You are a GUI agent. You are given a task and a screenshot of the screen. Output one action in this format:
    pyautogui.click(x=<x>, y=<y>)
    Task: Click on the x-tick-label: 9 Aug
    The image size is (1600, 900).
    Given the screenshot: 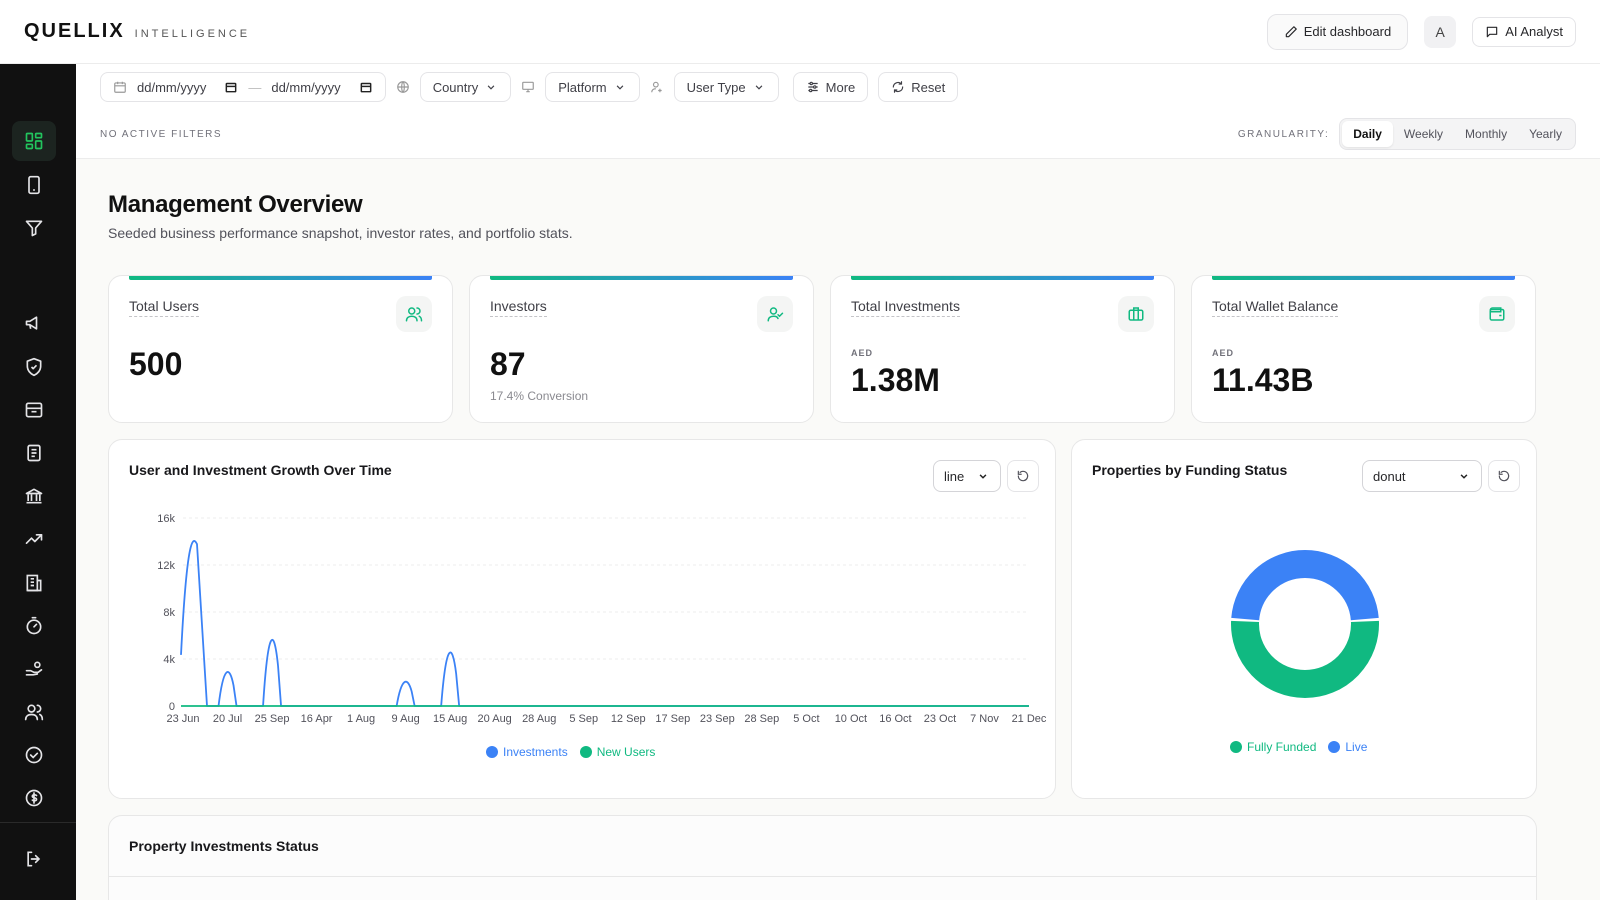 What is the action you would take?
    pyautogui.click(x=406, y=719)
    